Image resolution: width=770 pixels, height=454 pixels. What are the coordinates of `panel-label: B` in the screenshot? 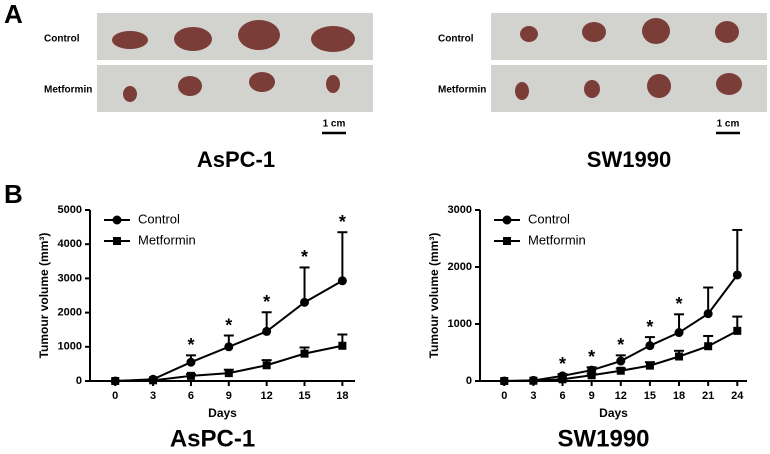 It's located at (13, 194).